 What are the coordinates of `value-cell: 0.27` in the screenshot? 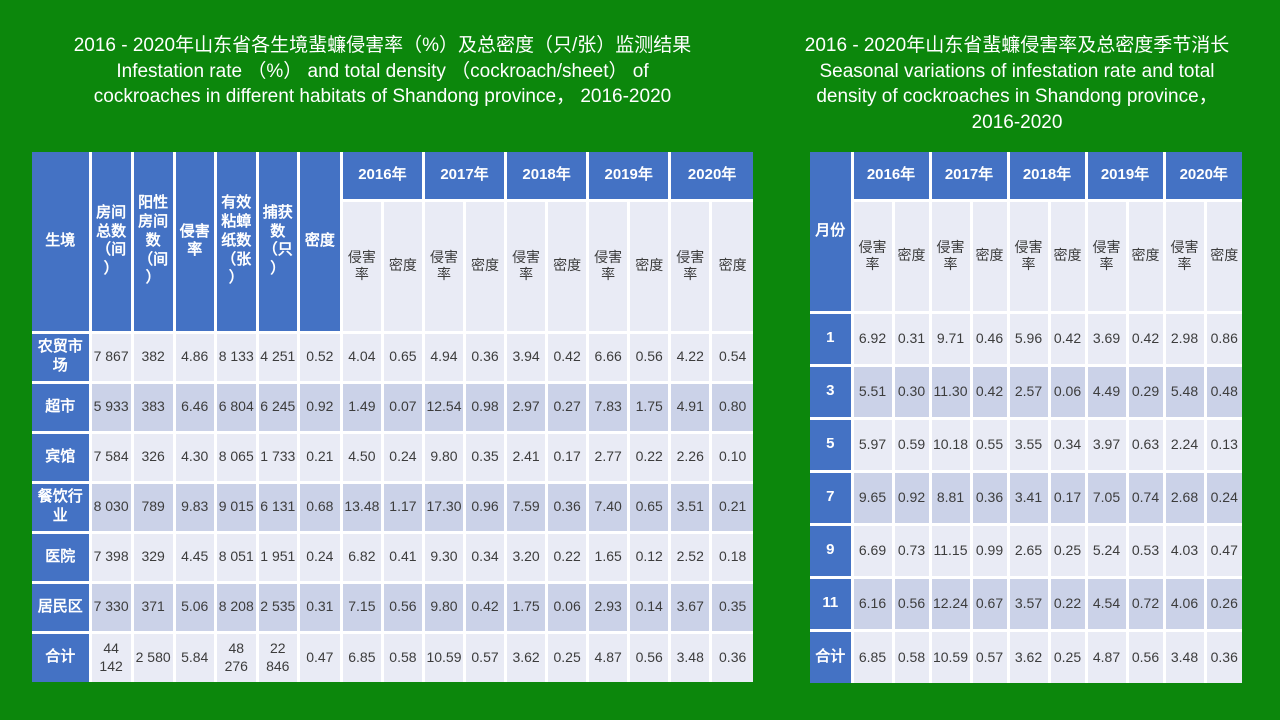 It's located at (567, 407).